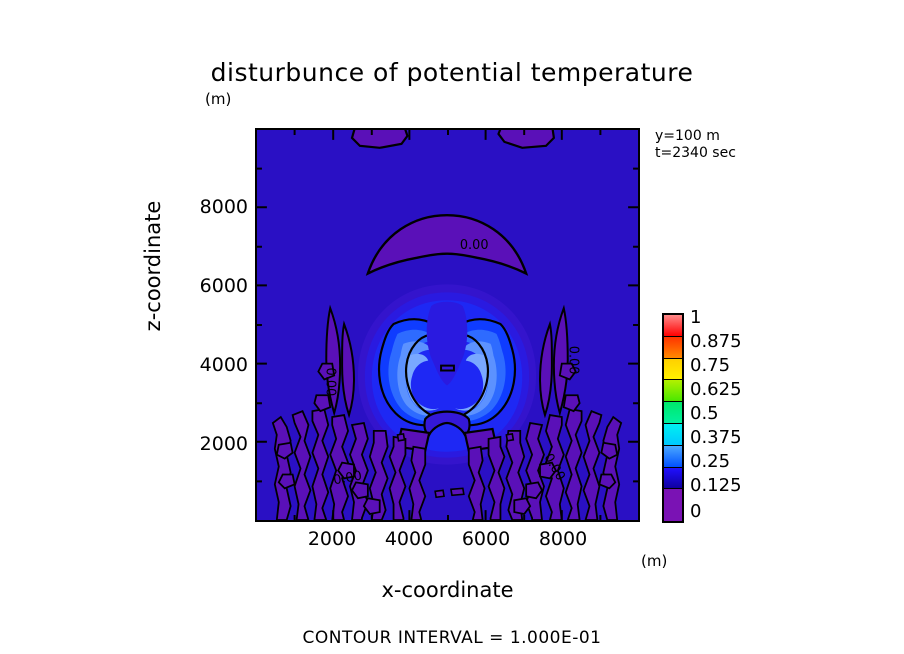 Image resolution: width=904 pixels, height=654 pixels. What do you see at coordinates (710, 365) in the screenshot?
I see `colorbar-label-075: 0.75` at bounding box center [710, 365].